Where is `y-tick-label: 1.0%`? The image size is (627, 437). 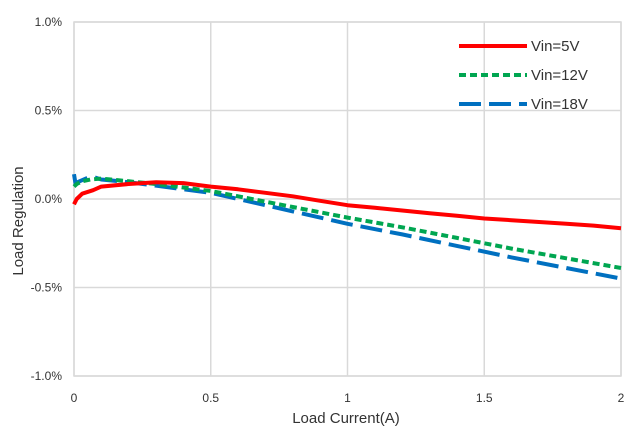
y-tick-label: 1.0% is located at coordinates (49, 22).